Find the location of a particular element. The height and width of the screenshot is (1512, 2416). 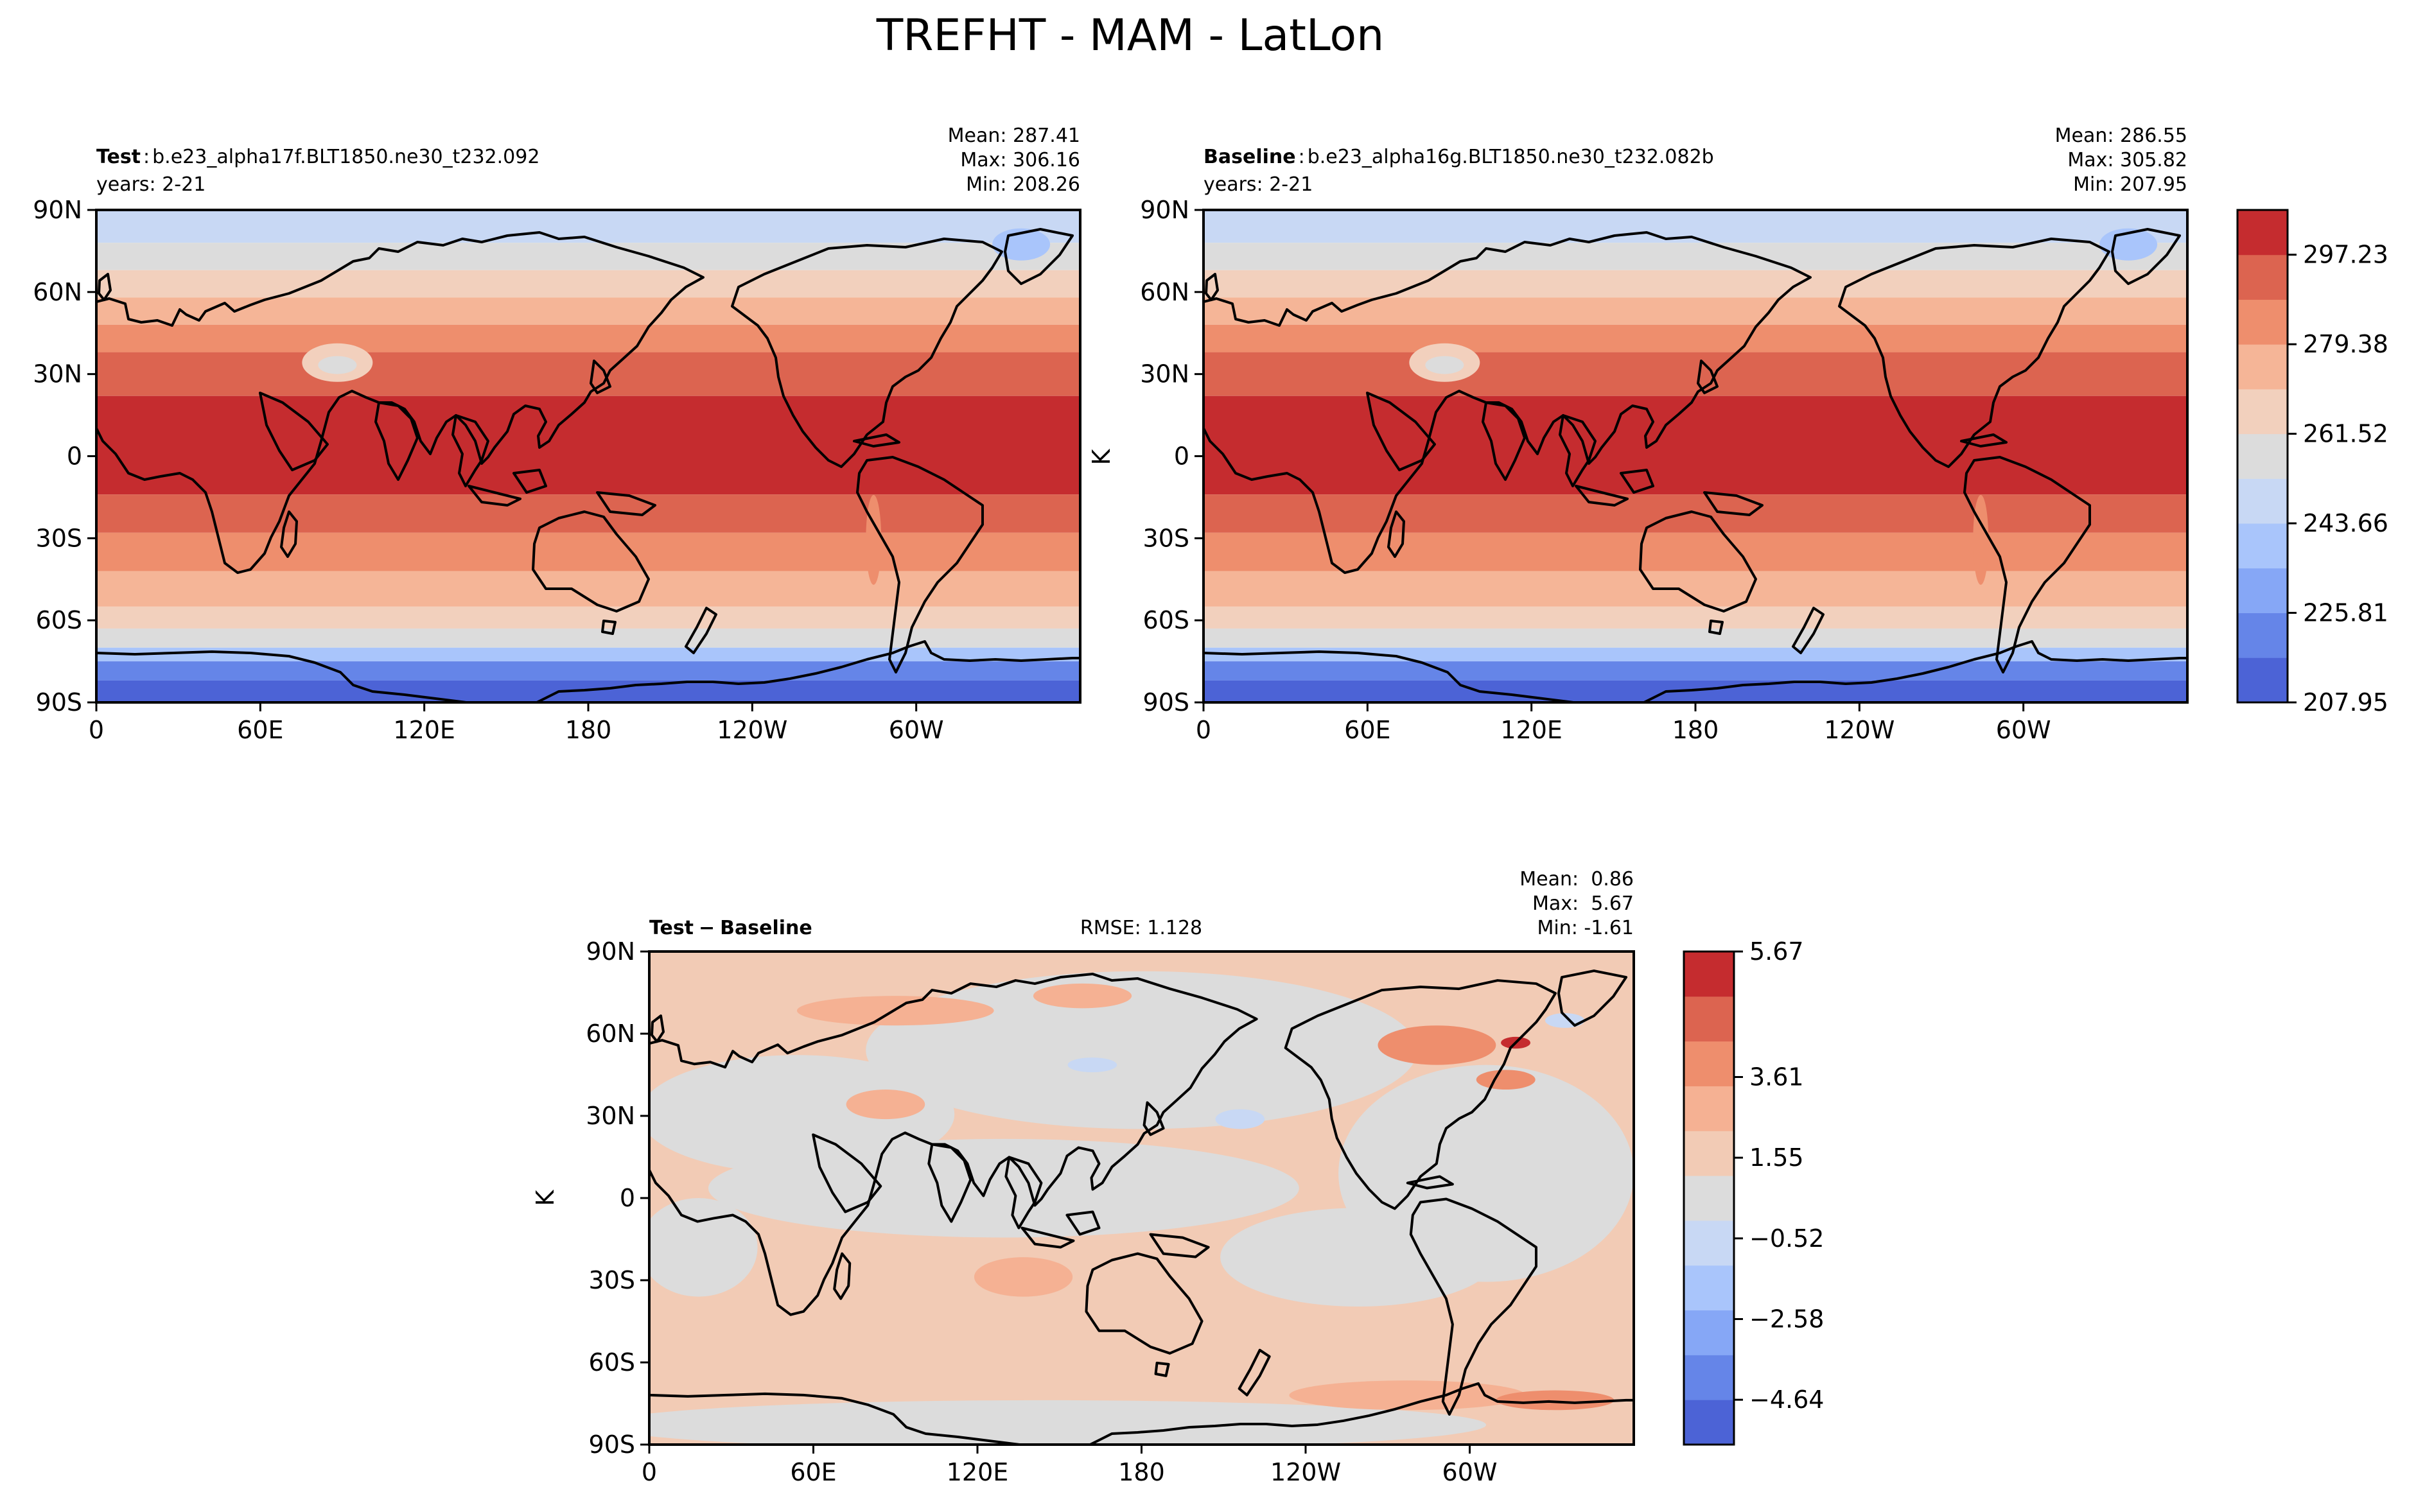

diff-label-b: Baseline is located at coordinates (766, 928).